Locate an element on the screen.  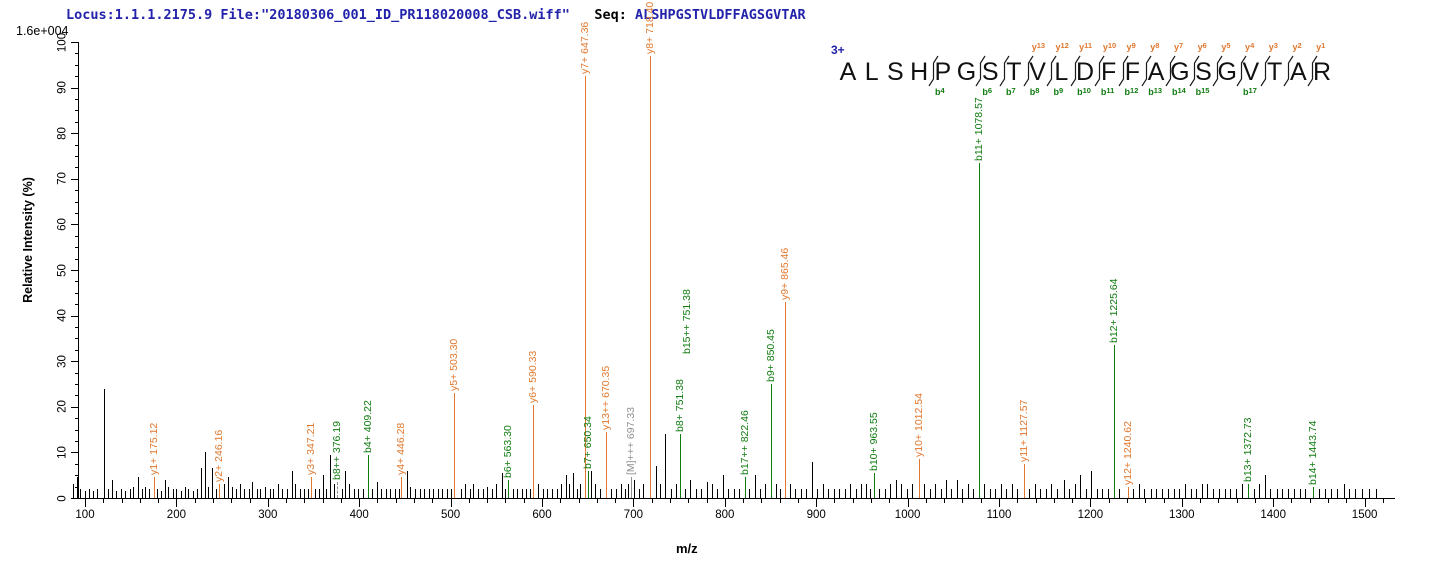
fragment-label-y: y10 is located at coordinates (1109, 46).